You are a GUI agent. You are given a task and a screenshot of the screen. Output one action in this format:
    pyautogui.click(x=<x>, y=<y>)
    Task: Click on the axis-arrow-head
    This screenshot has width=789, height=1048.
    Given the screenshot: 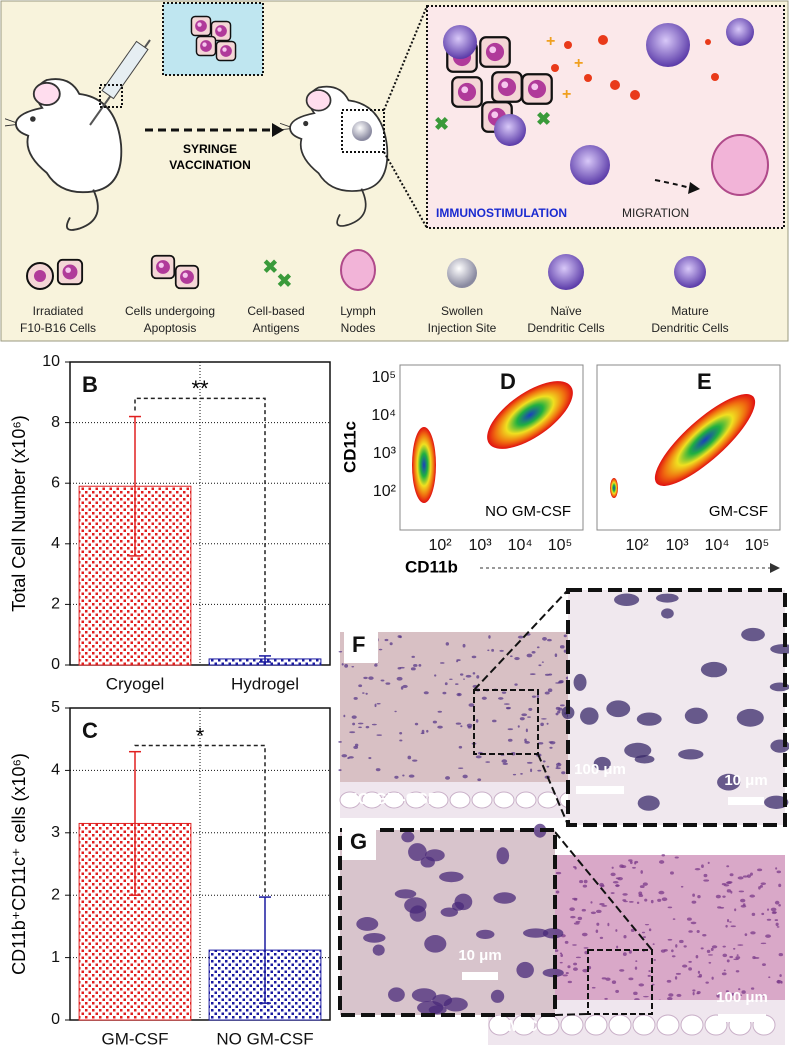 What is the action you would take?
    pyautogui.click(x=775, y=568)
    